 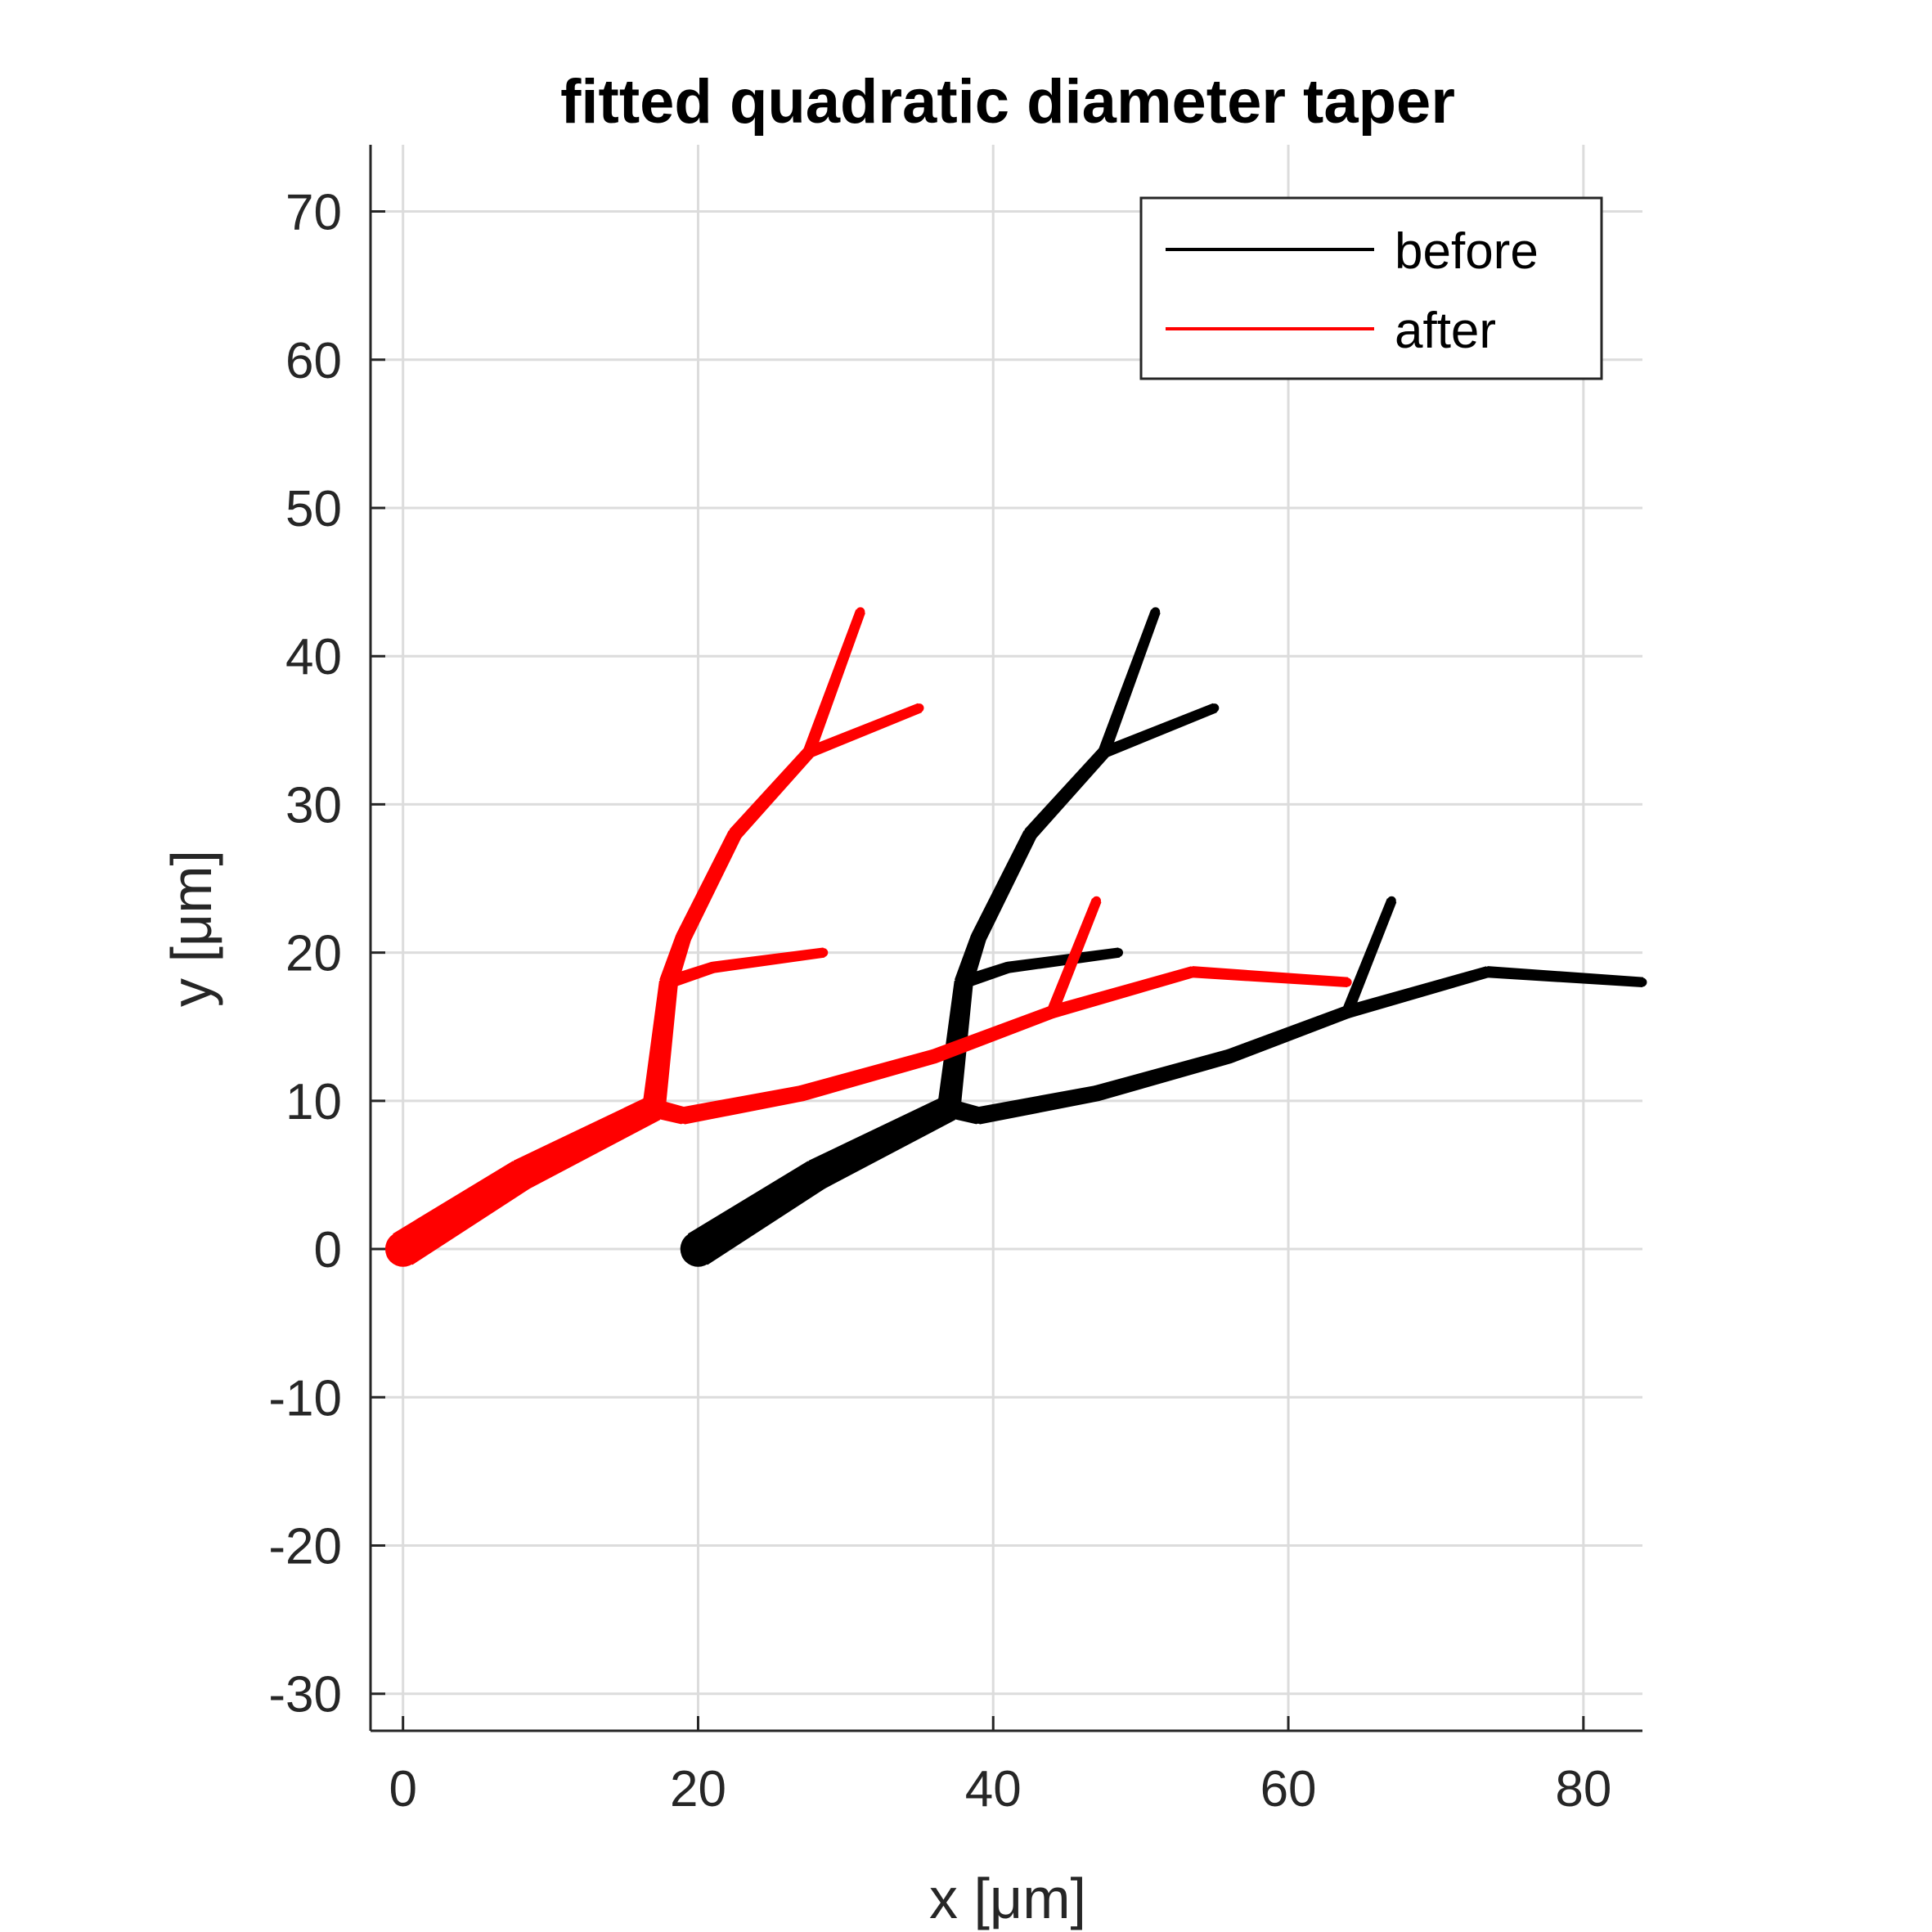 What do you see at coordinates (1446, 331) in the screenshot?
I see `legend-label-after: after` at bounding box center [1446, 331].